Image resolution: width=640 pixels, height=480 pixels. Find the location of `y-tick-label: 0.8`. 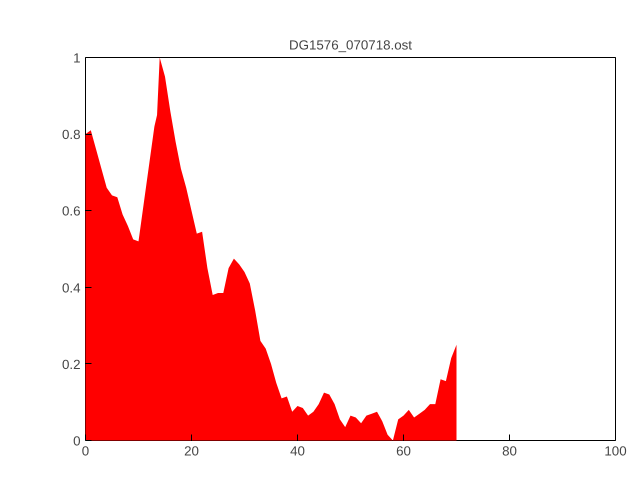

y-tick-label: 0.8 is located at coordinates (71, 134).